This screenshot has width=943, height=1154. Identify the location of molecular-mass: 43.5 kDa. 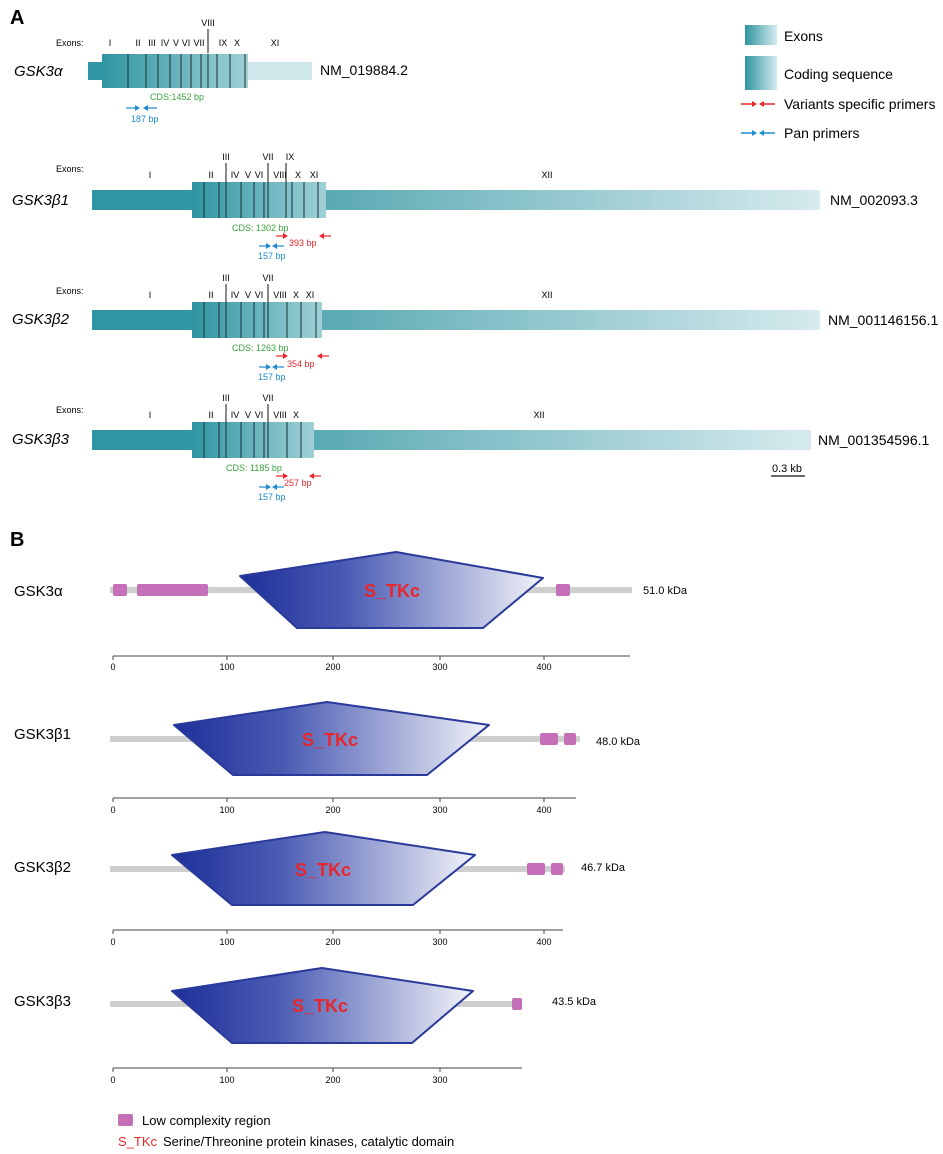
(574, 1002).